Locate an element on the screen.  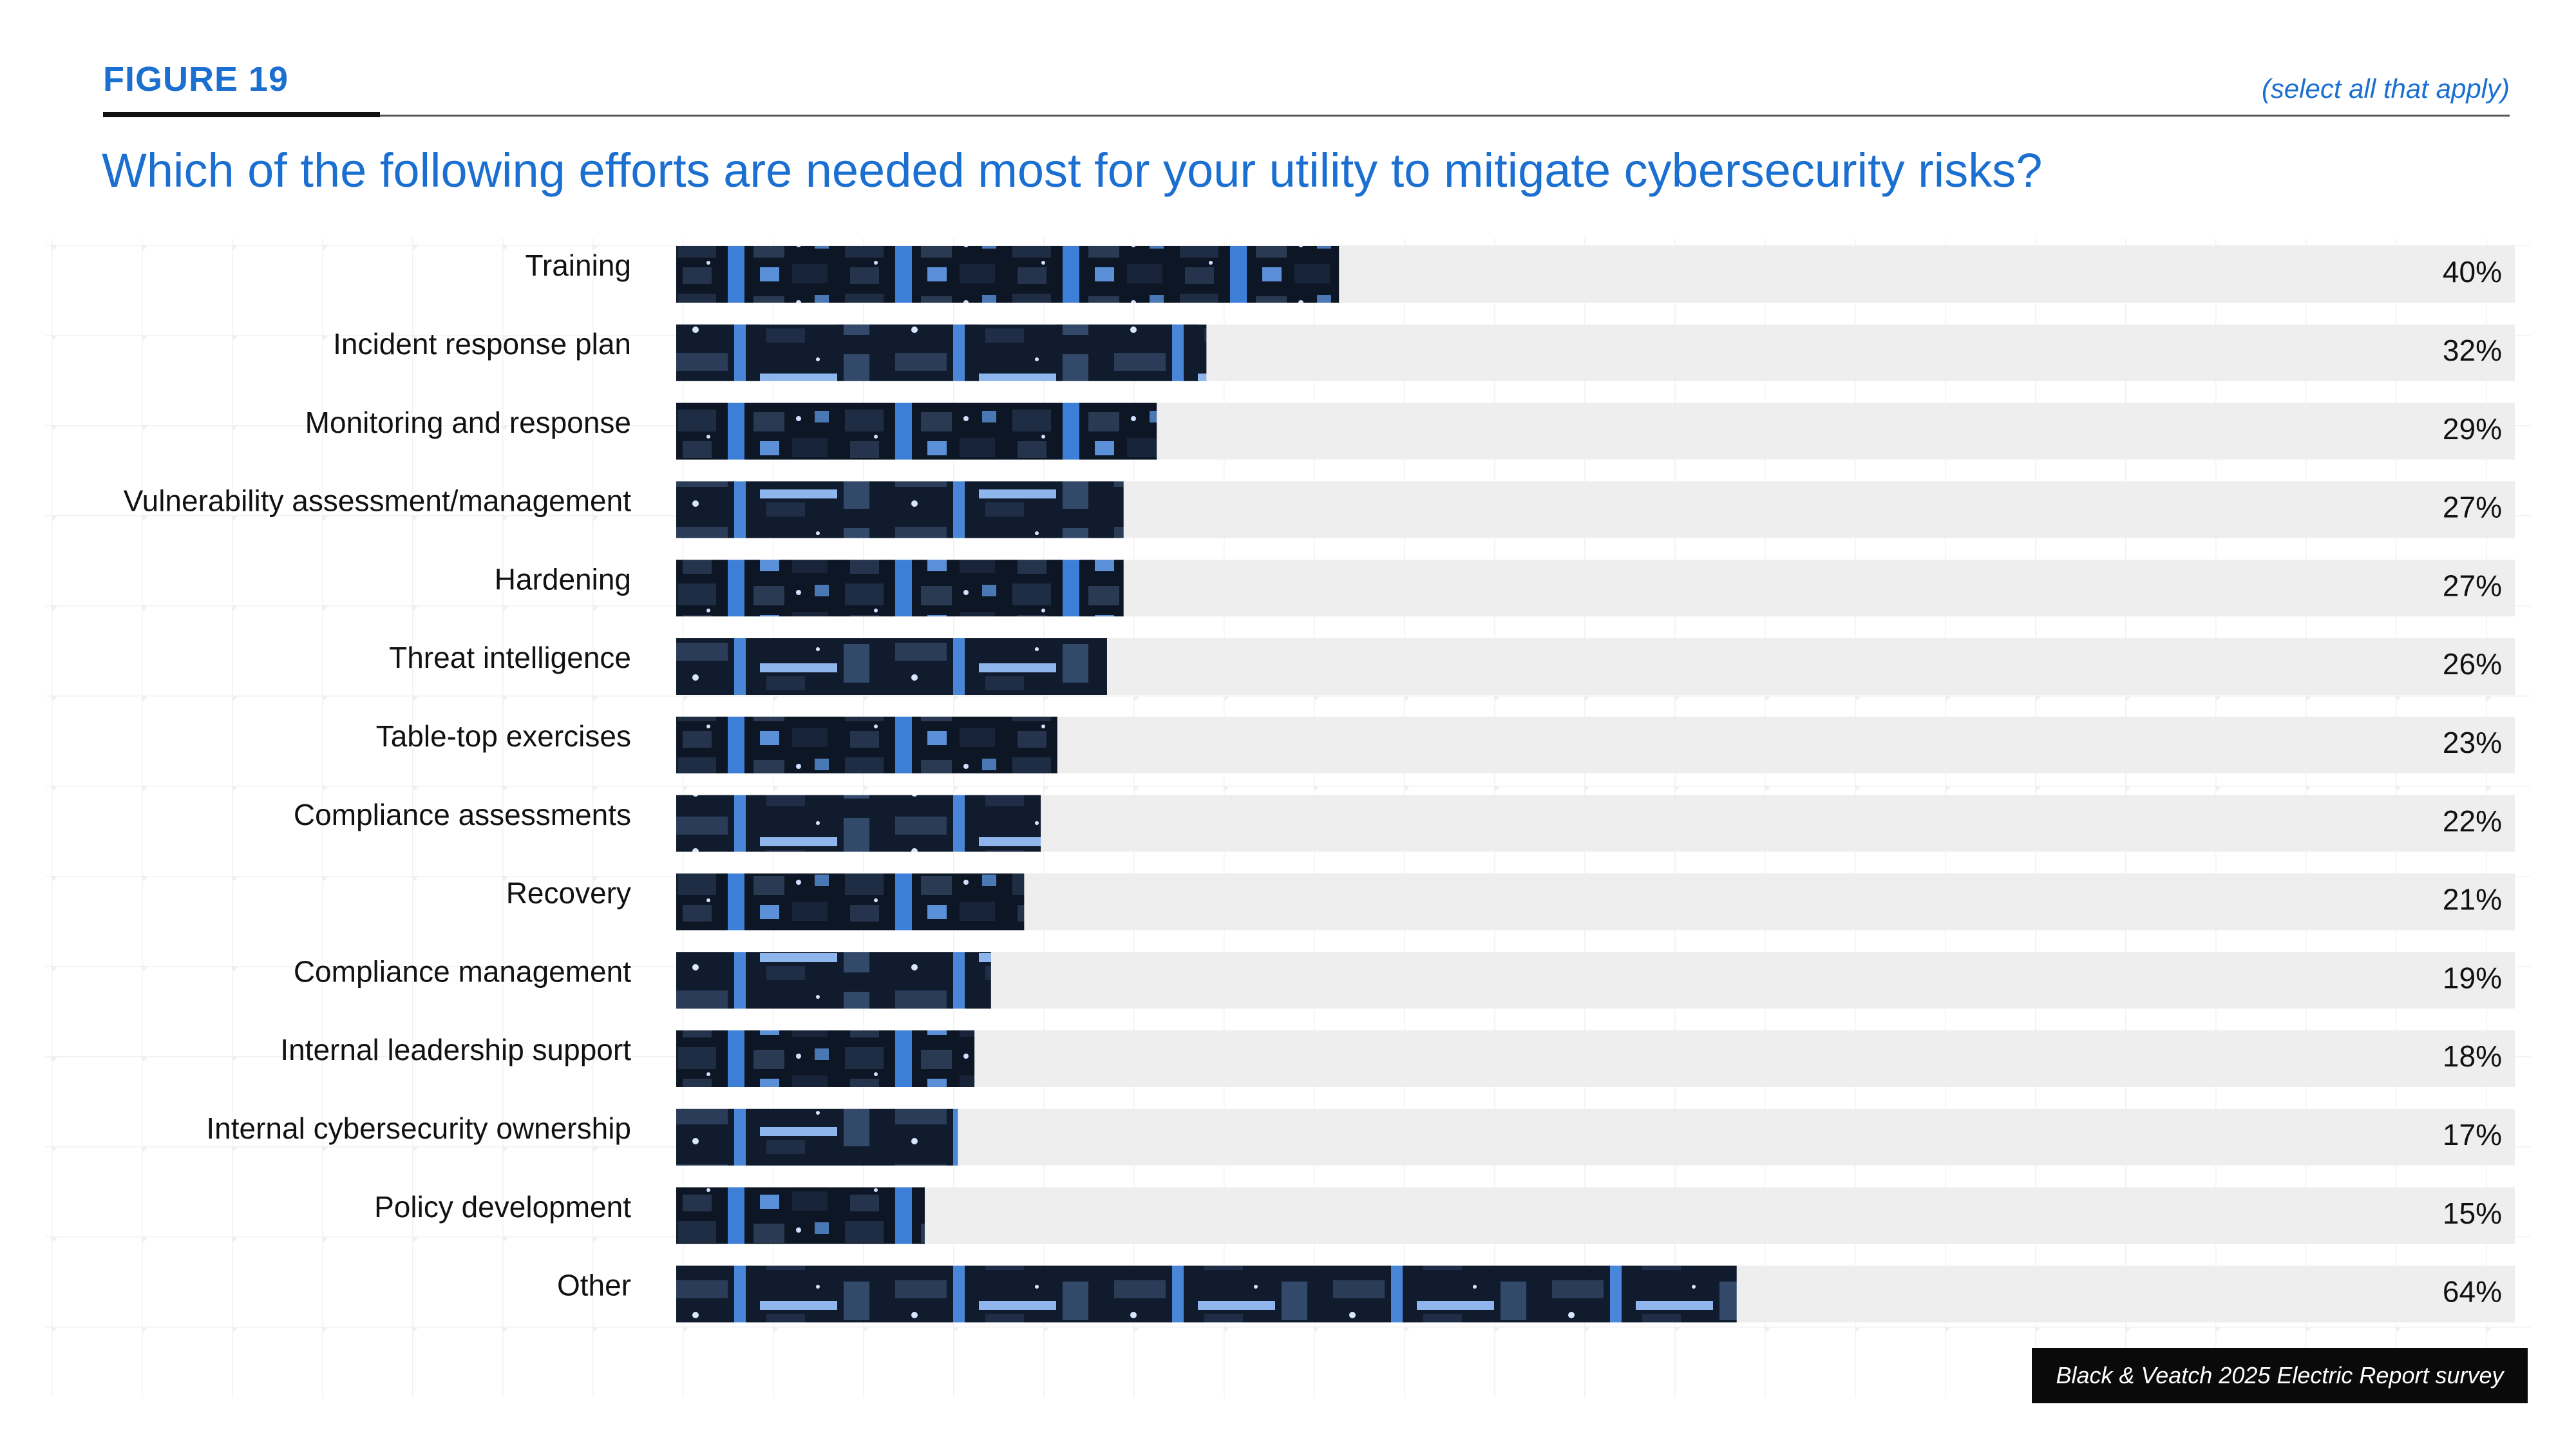
data-label: 22% is located at coordinates (2472, 821).